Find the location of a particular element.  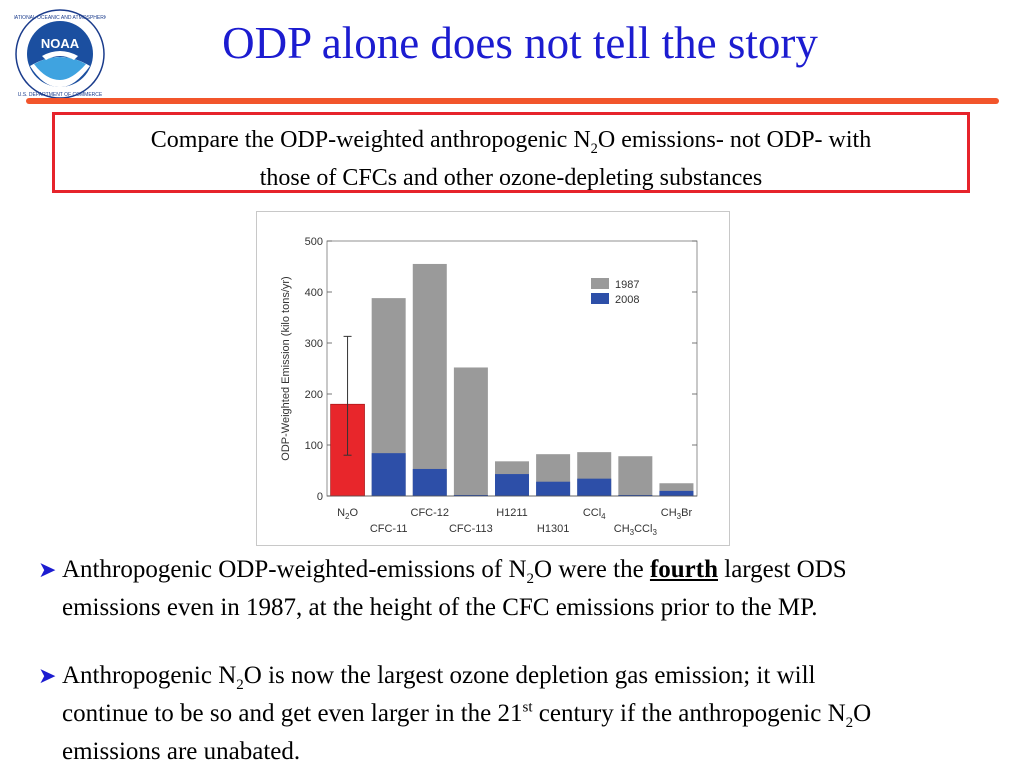

svg-text: U.S. DEPARTMENT OF COMMERCE is located at coordinates (60, 95).